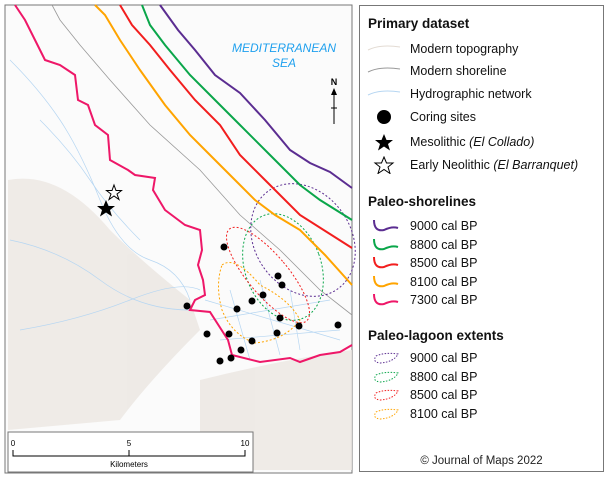  Describe the element at coordinates (447, 142) in the screenshot. I see `legend-item-mesolithic: Mesolithic (El Collado)` at that location.